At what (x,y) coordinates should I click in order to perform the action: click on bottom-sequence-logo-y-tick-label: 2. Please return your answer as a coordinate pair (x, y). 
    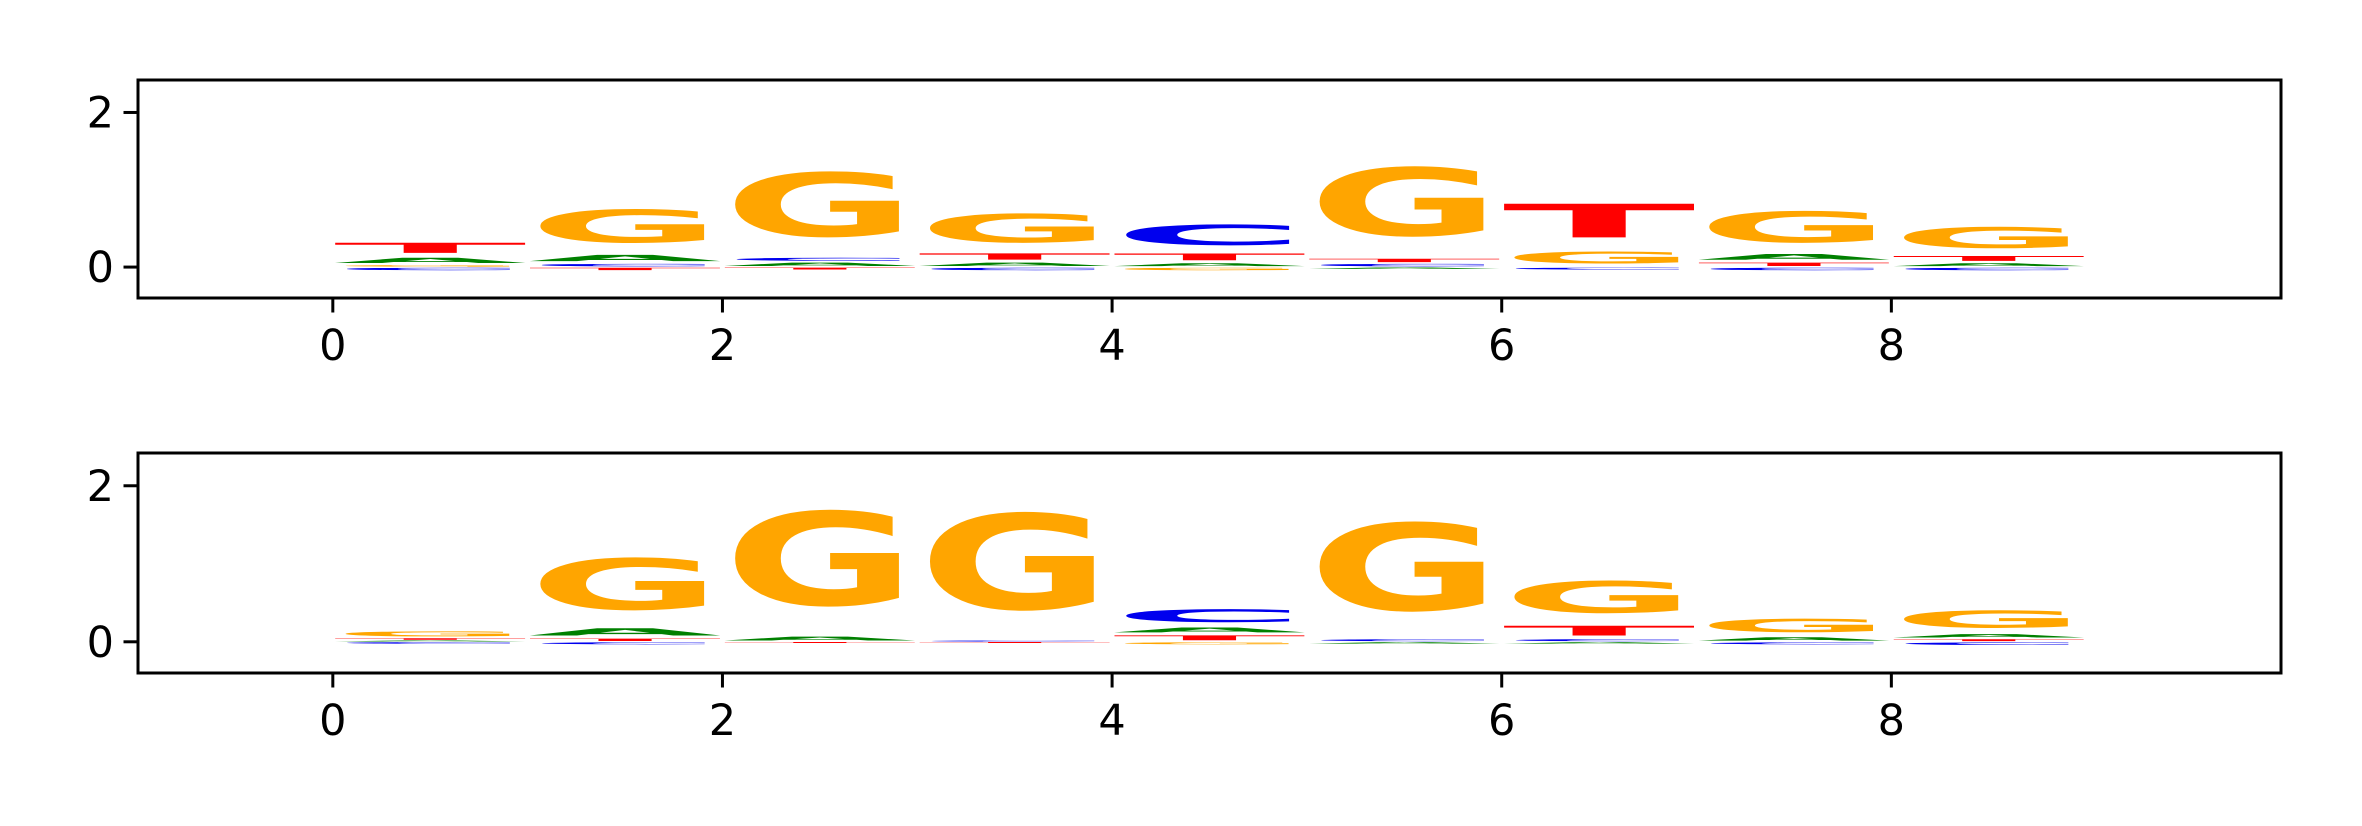
    Looking at the image, I should click on (100, 487).